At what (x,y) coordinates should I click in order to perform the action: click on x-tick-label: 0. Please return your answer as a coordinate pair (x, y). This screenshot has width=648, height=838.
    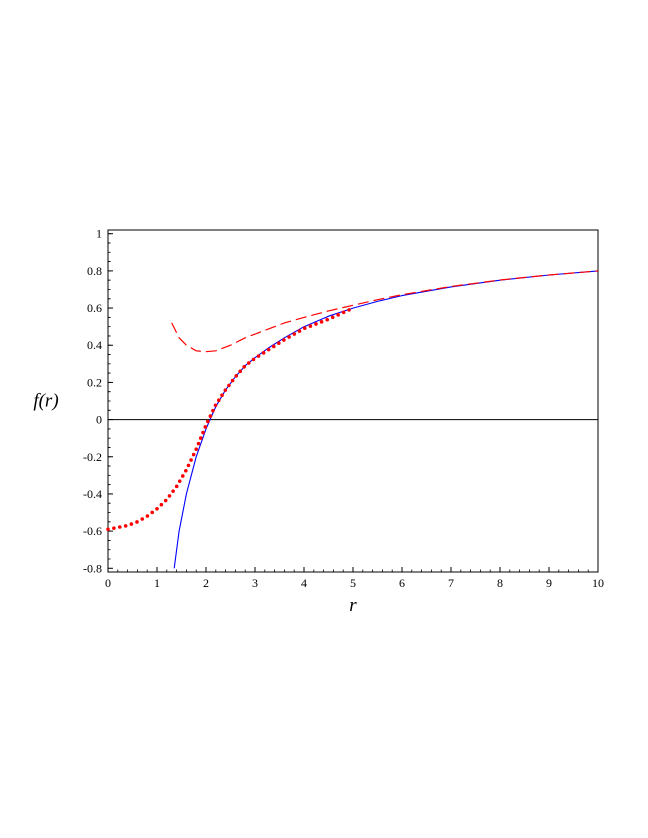
    Looking at the image, I should click on (108, 583).